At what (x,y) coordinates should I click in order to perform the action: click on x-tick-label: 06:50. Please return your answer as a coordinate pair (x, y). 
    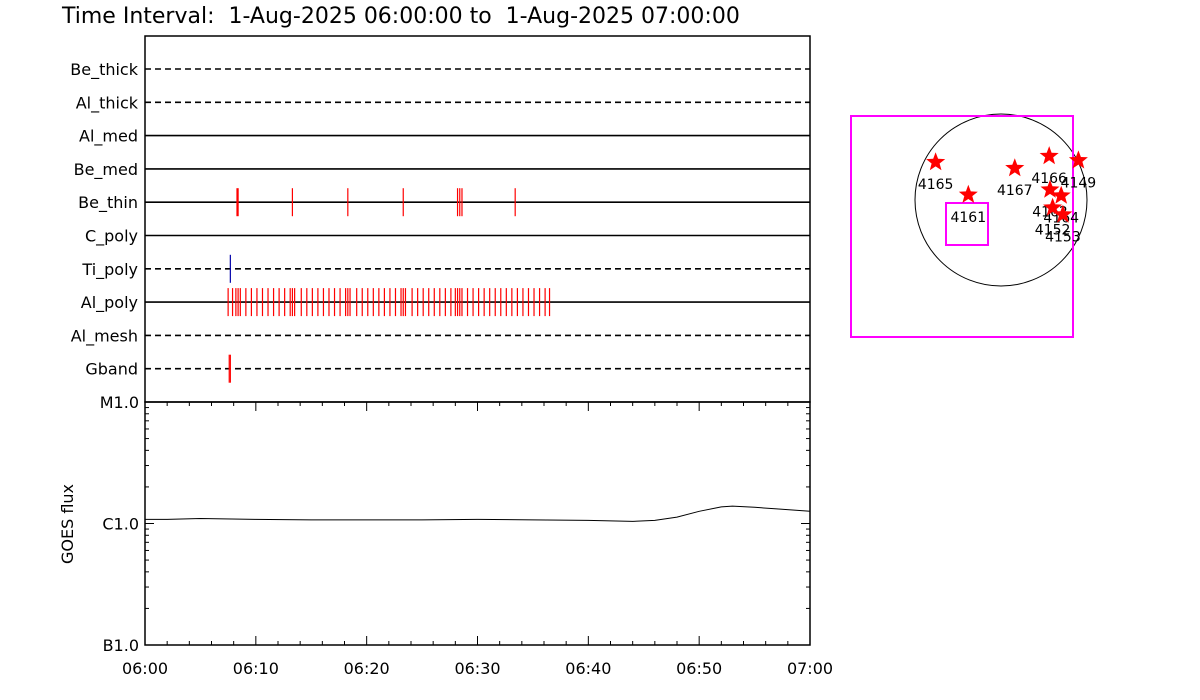
    Looking at the image, I should click on (699, 668).